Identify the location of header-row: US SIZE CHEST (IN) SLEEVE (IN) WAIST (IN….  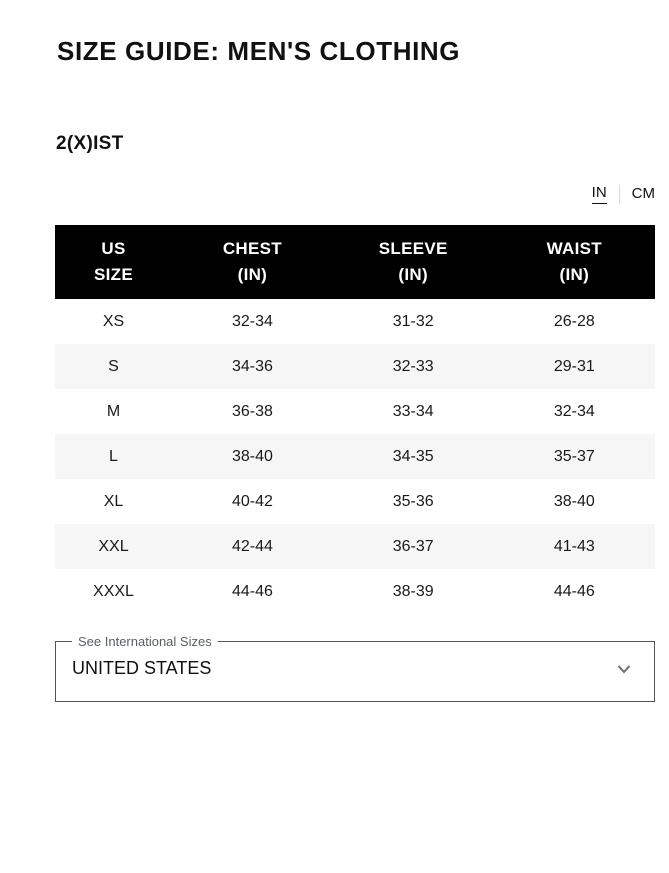
(355, 262).